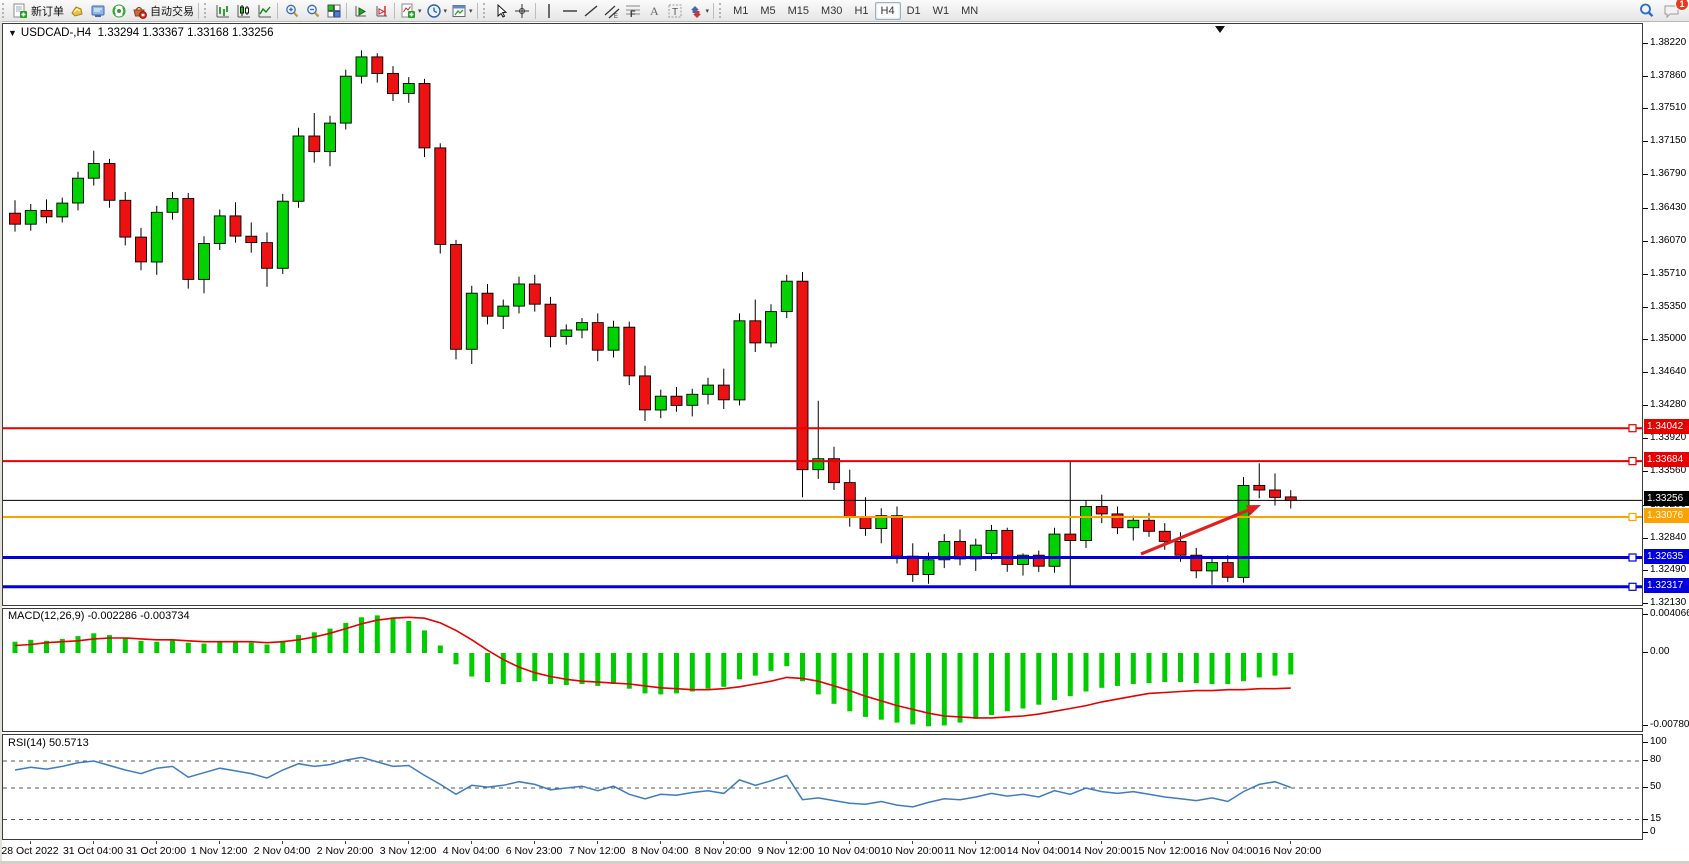 This screenshot has height=864, width=1689. What do you see at coordinates (522, 10) in the screenshot?
I see `crosshair-button` at bounding box center [522, 10].